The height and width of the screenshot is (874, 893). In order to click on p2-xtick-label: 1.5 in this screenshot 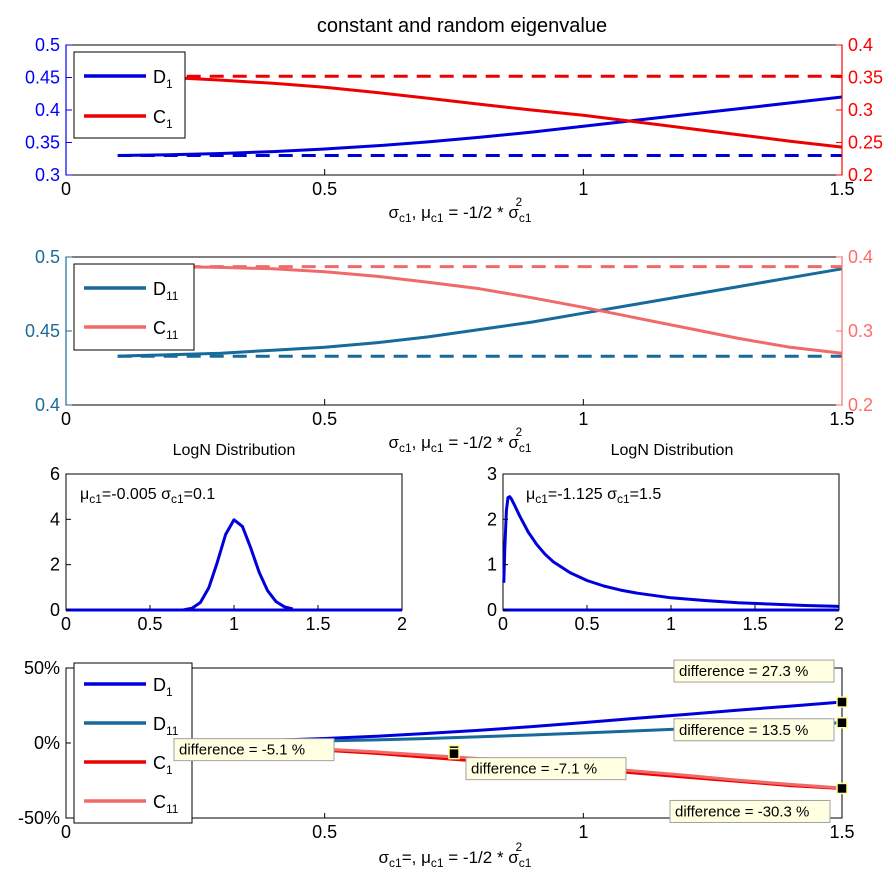, I will do `click(841, 419)`.